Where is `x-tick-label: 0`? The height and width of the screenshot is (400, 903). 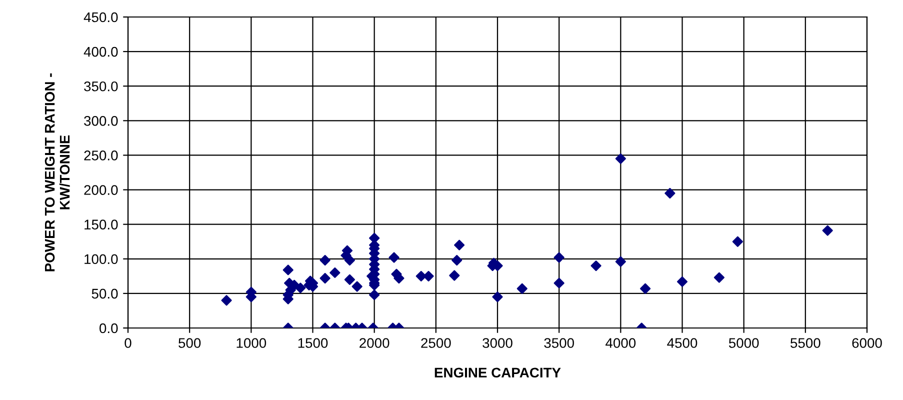 x-tick-label: 0 is located at coordinates (128, 343).